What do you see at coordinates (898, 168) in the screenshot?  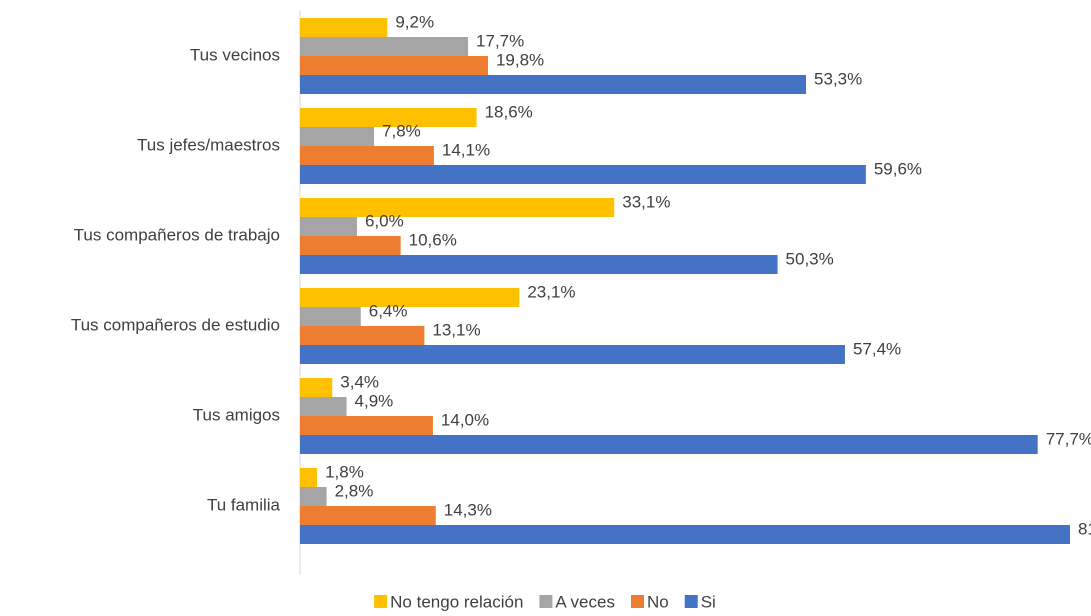 I see `data-label: 59,6%` at bounding box center [898, 168].